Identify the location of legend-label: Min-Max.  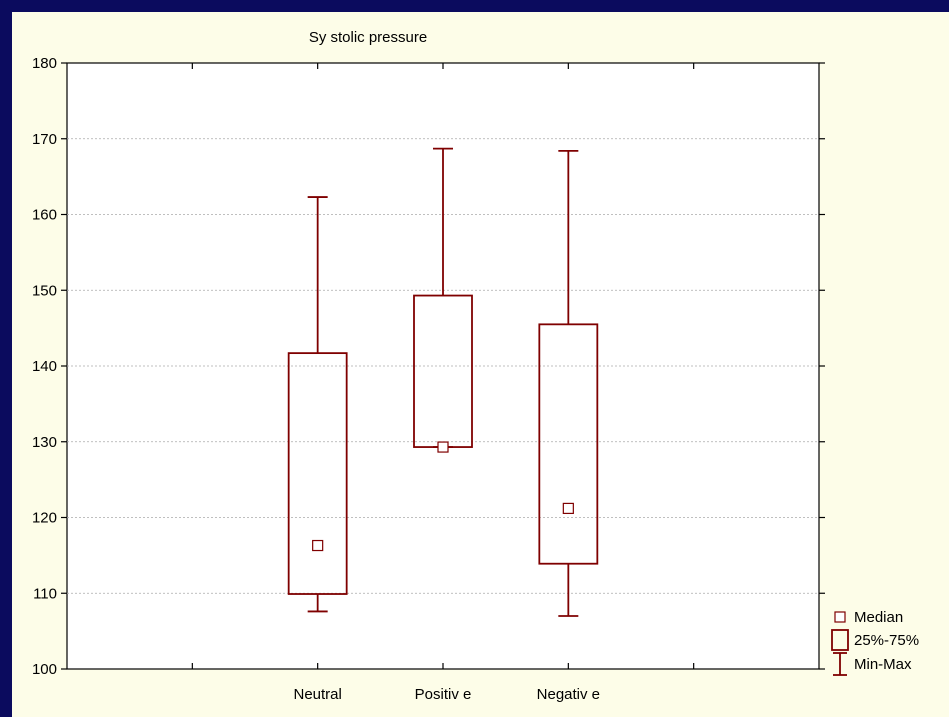
(883, 664).